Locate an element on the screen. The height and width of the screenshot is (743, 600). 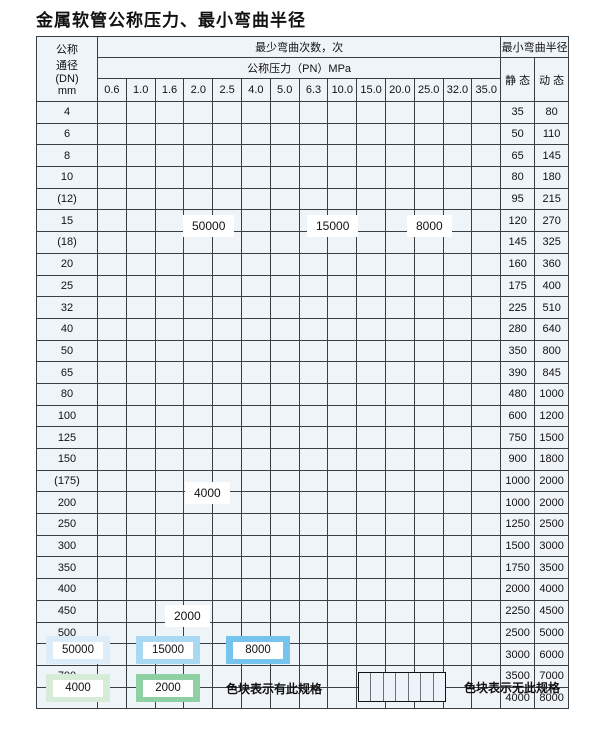
cell-dn250-pn2.5 is located at coordinates (227, 524).